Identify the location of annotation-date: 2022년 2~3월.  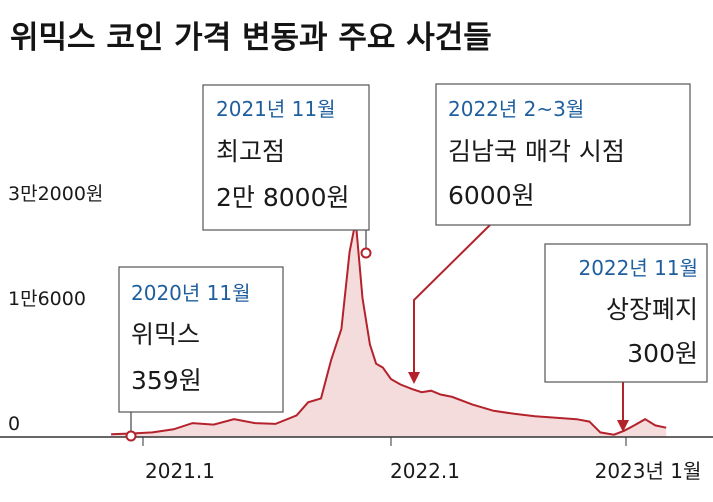
(516, 109).